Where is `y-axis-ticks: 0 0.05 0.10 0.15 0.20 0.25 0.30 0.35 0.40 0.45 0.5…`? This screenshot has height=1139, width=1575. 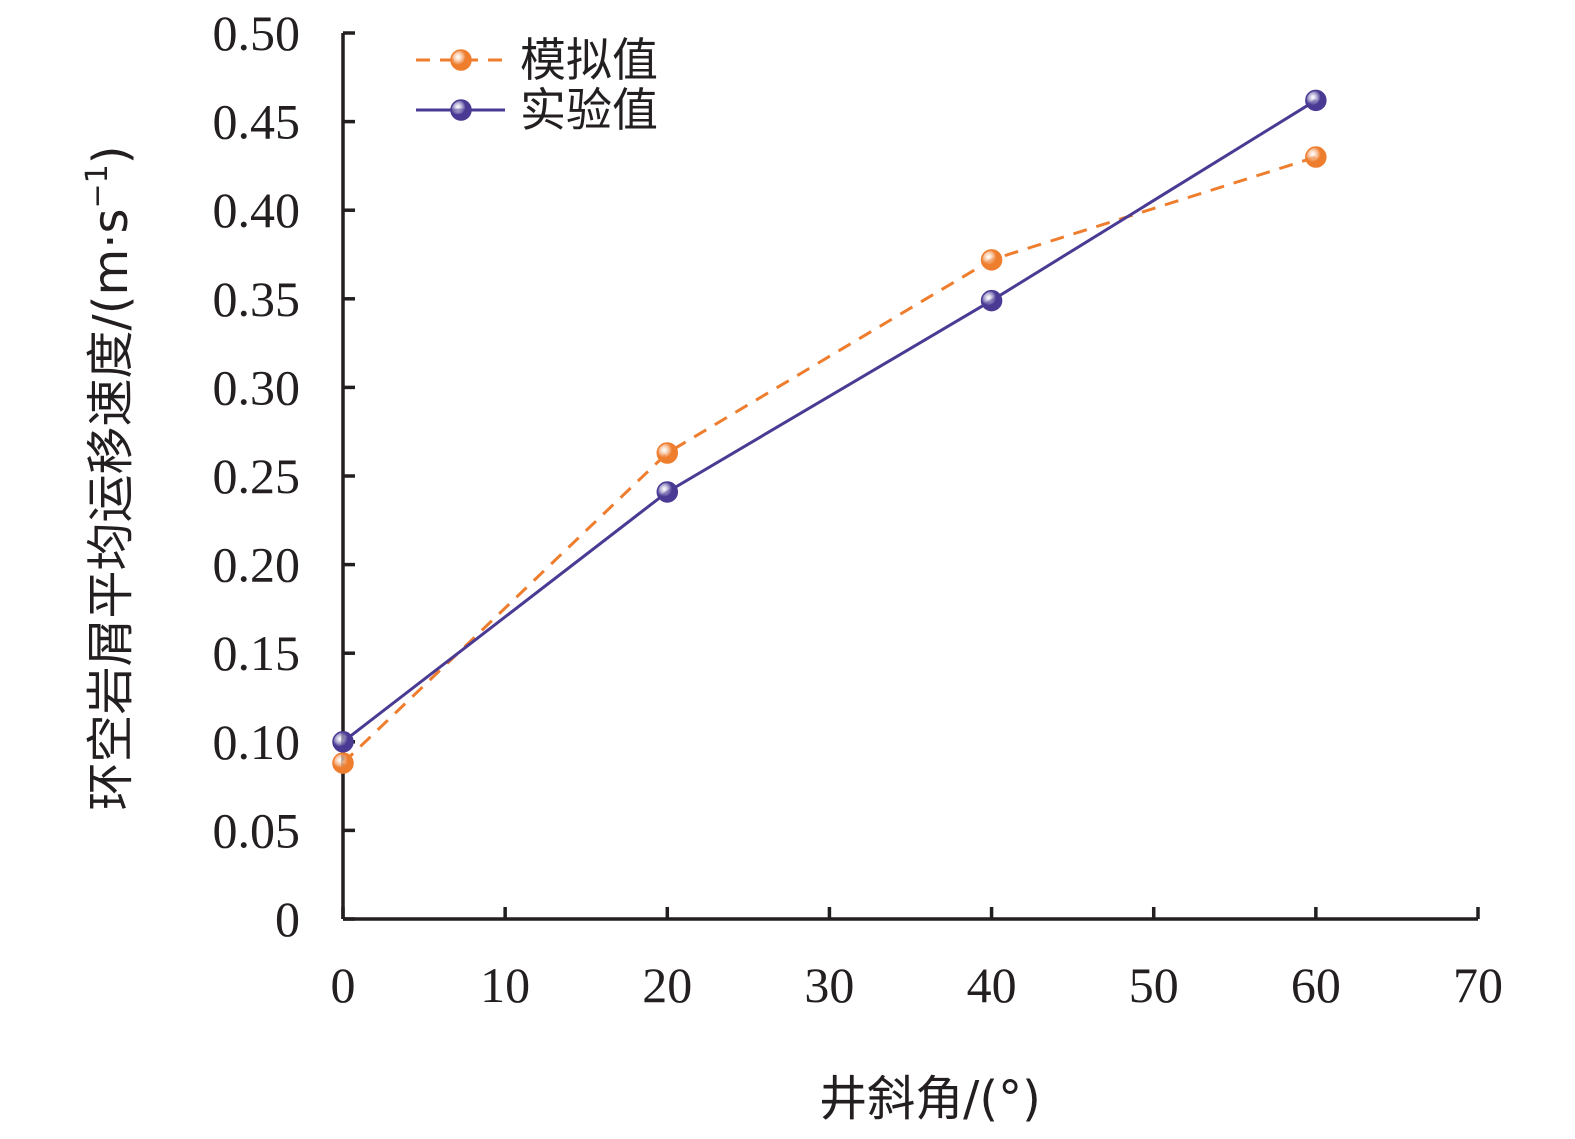
y-axis-ticks: 0 0.05 0.10 0.15 0.20 0.25 0.30 0.35 0.40 0.45 0.5… is located at coordinates (284, 476).